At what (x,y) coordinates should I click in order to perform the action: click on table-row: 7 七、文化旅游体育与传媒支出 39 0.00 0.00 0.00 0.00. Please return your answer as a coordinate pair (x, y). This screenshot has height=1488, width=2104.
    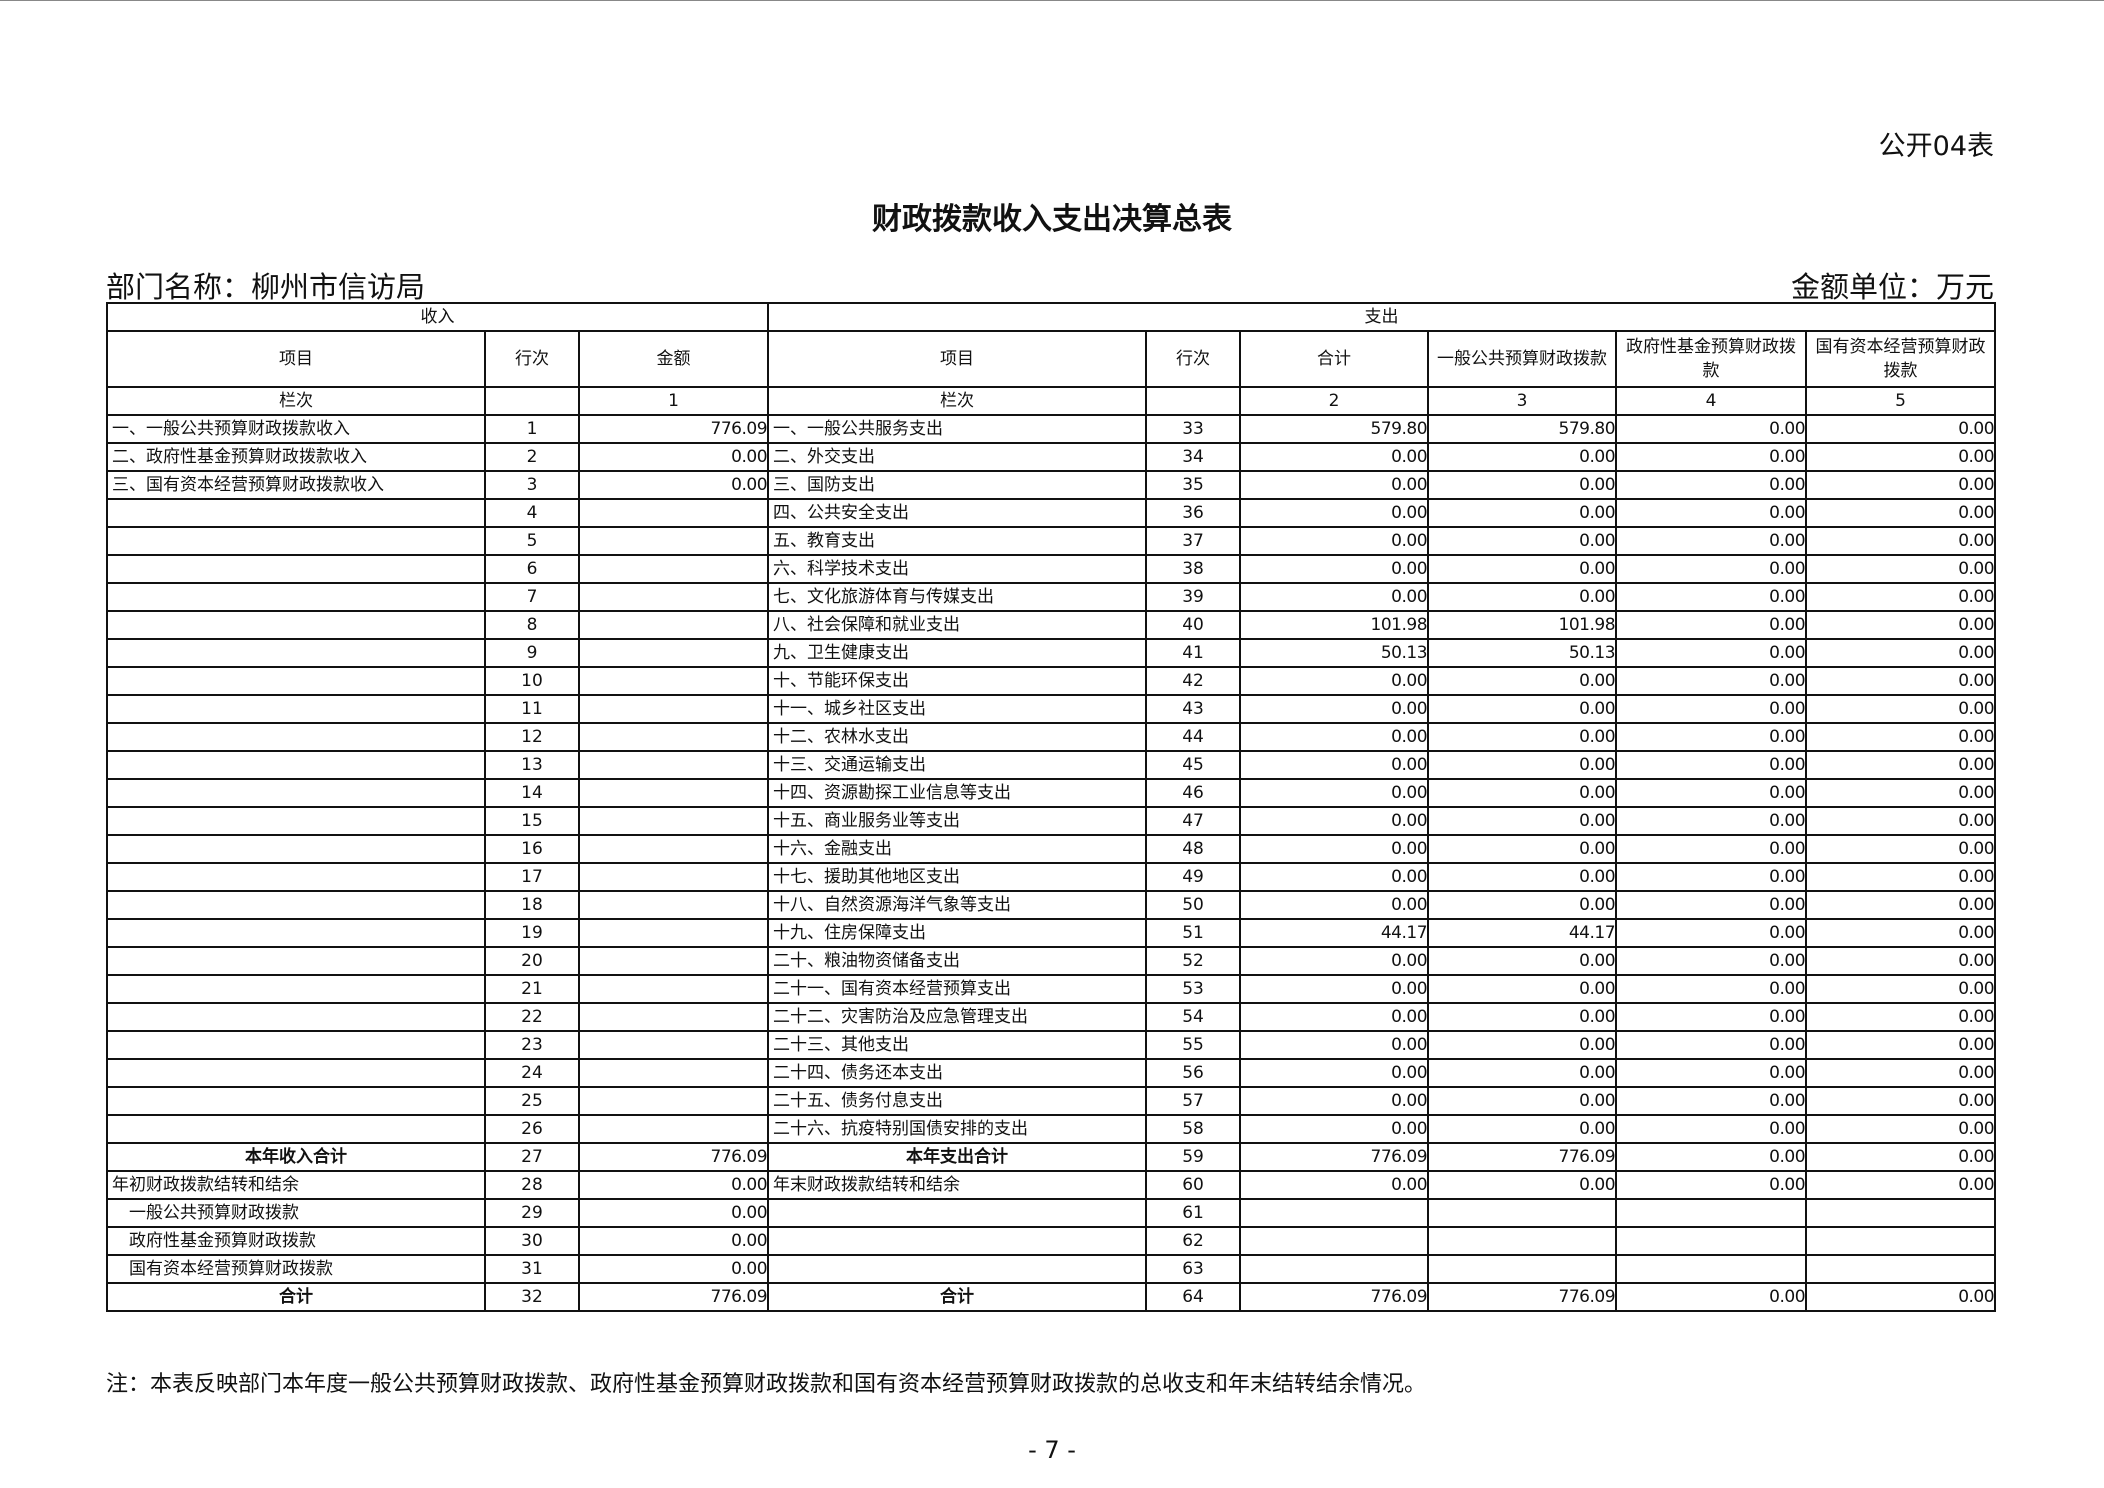
    Looking at the image, I should click on (1051, 597).